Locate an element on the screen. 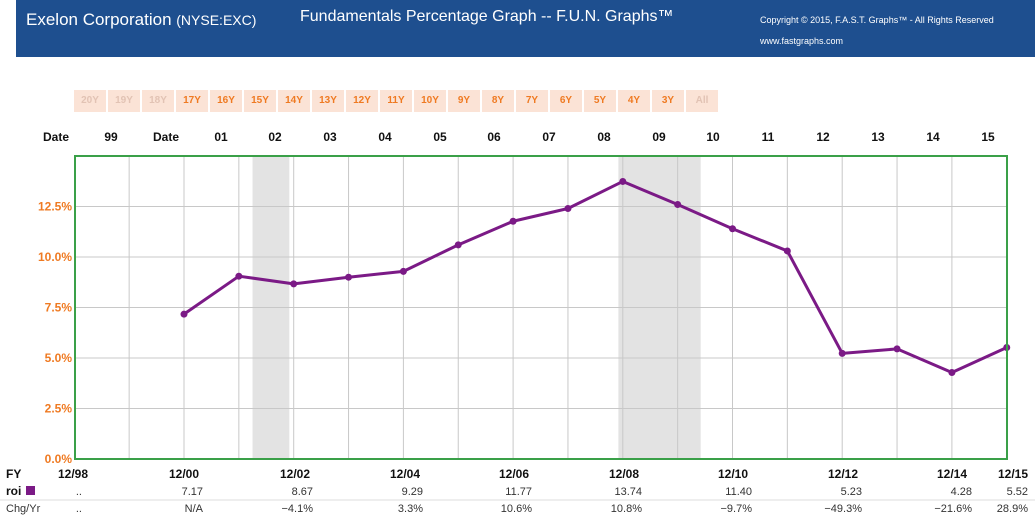 This screenshot has height=526, width=1035. range-button-20y: 20Y is located at coordinates (90, 101).